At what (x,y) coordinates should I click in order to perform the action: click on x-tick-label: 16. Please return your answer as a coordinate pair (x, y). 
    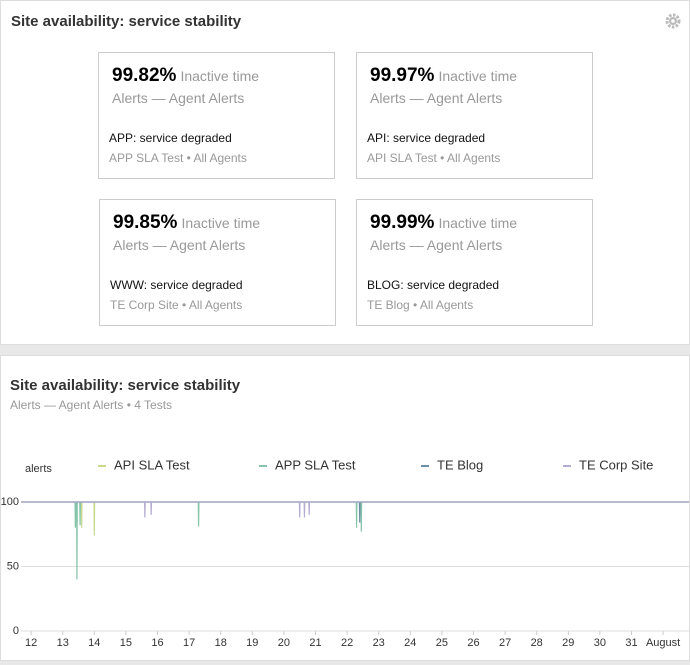
    Looking at the image, I should click on (157, 643).